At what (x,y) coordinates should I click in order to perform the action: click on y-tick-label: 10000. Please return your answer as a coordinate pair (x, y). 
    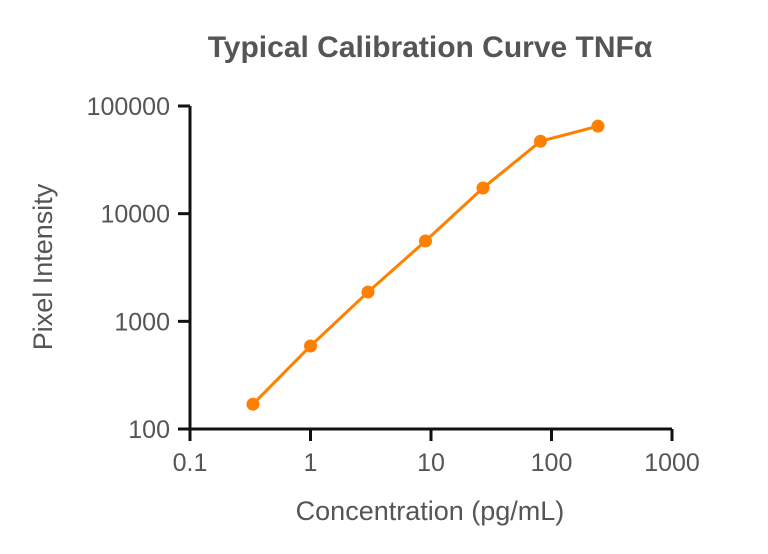
    Looking at the image, I should click on (135, 215).